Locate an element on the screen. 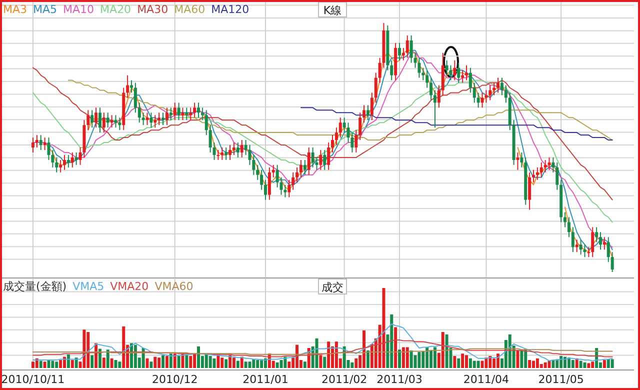 Image resolution: width=640 pixels, height=390 pixels. x-tick-label: 2011/01 is located at coordinates (265, 379).